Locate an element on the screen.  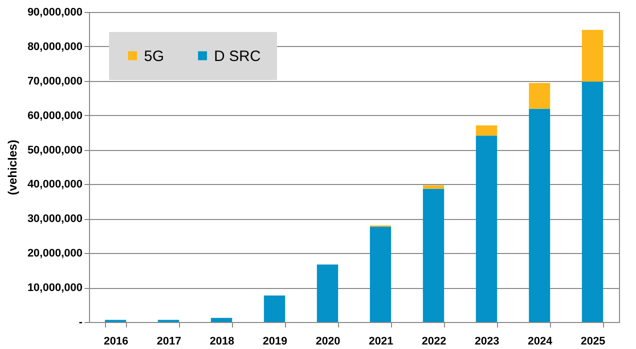
y-tick-label: 60,000,000 is located at coordinates (54, 116).